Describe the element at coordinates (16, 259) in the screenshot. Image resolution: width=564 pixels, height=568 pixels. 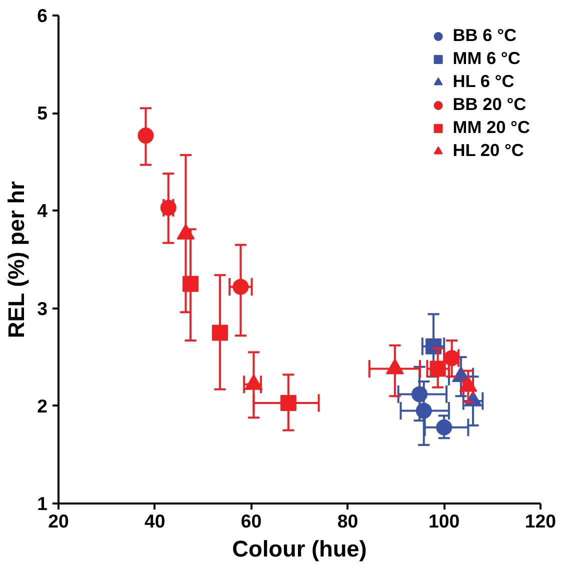
I see `y-axis-title: REL (%) per hr` at that location.